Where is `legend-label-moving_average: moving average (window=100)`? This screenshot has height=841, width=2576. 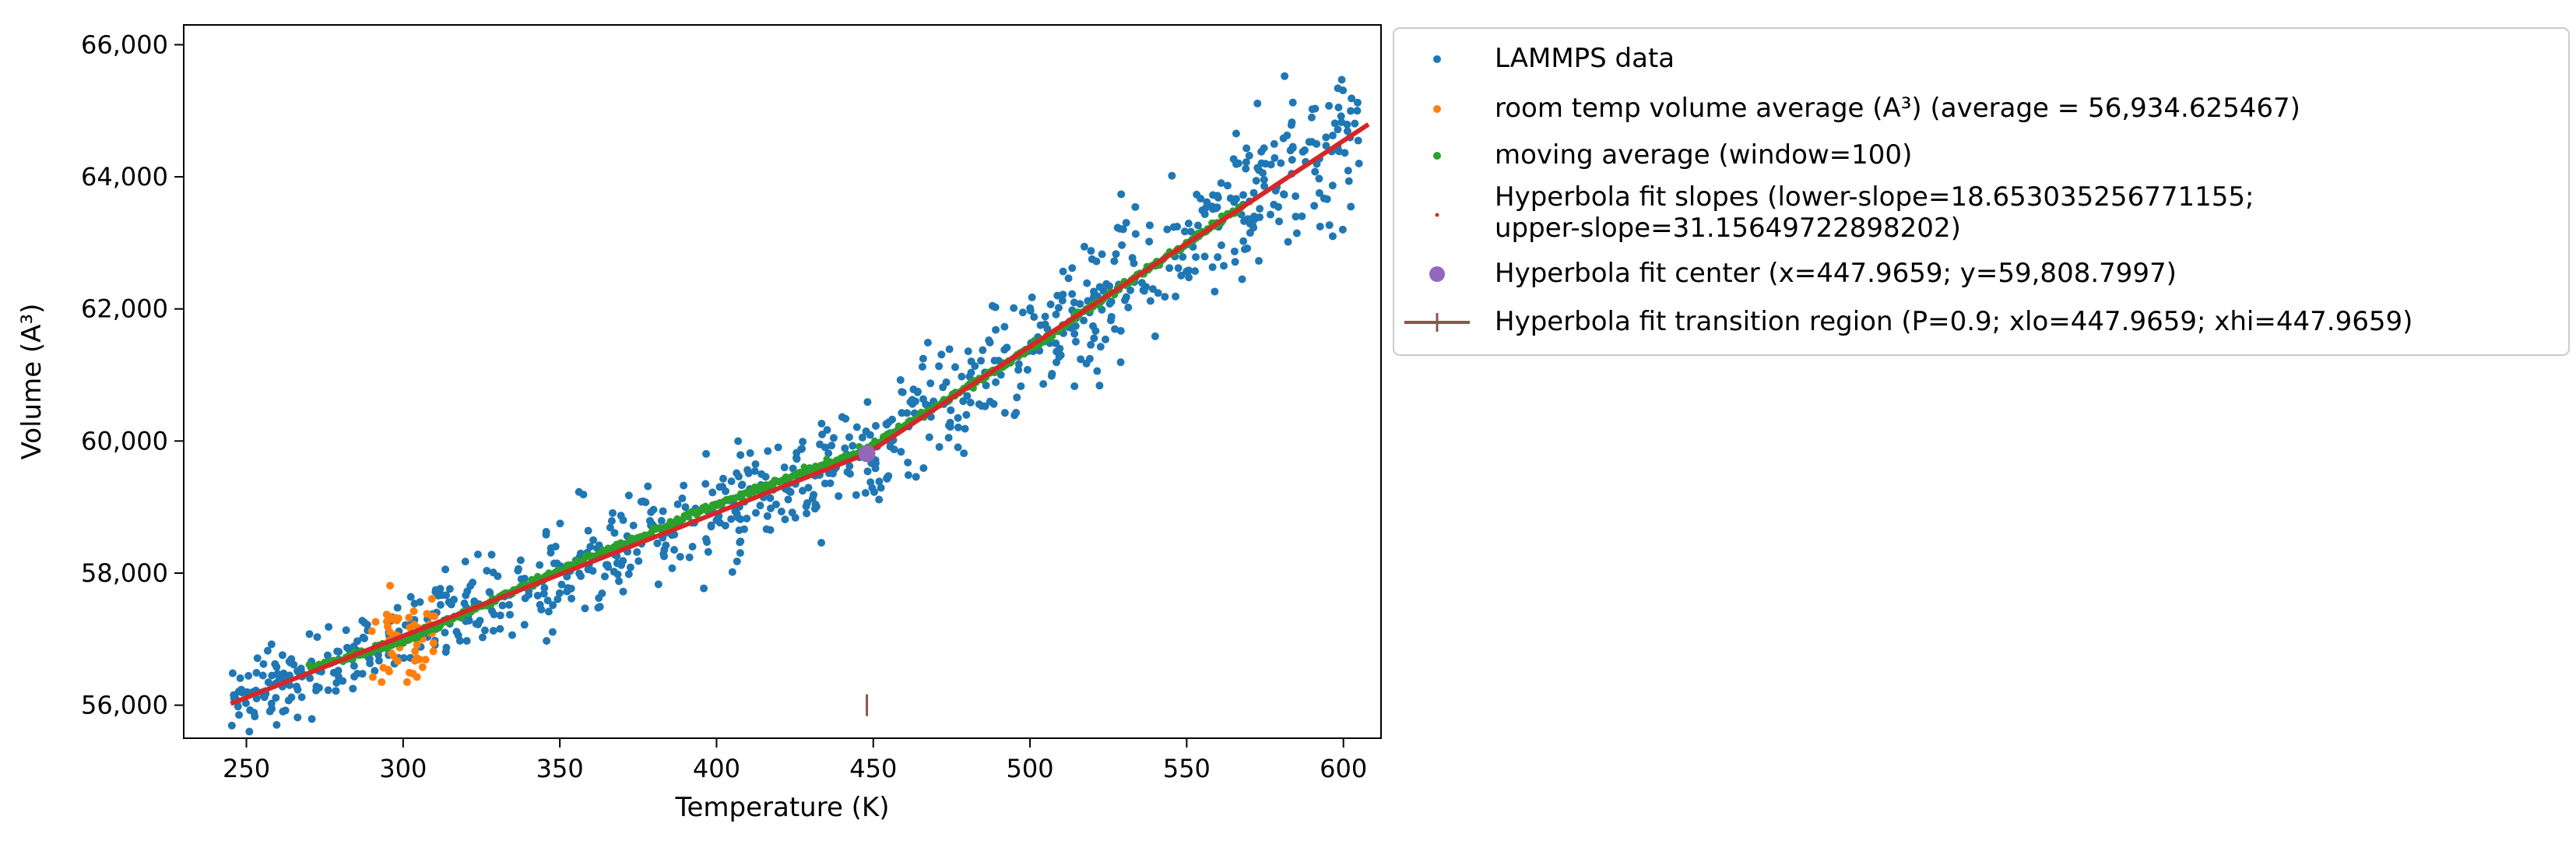
legend-label-moving_average: moving average (window=100) is located at coordinates (1704, 155).